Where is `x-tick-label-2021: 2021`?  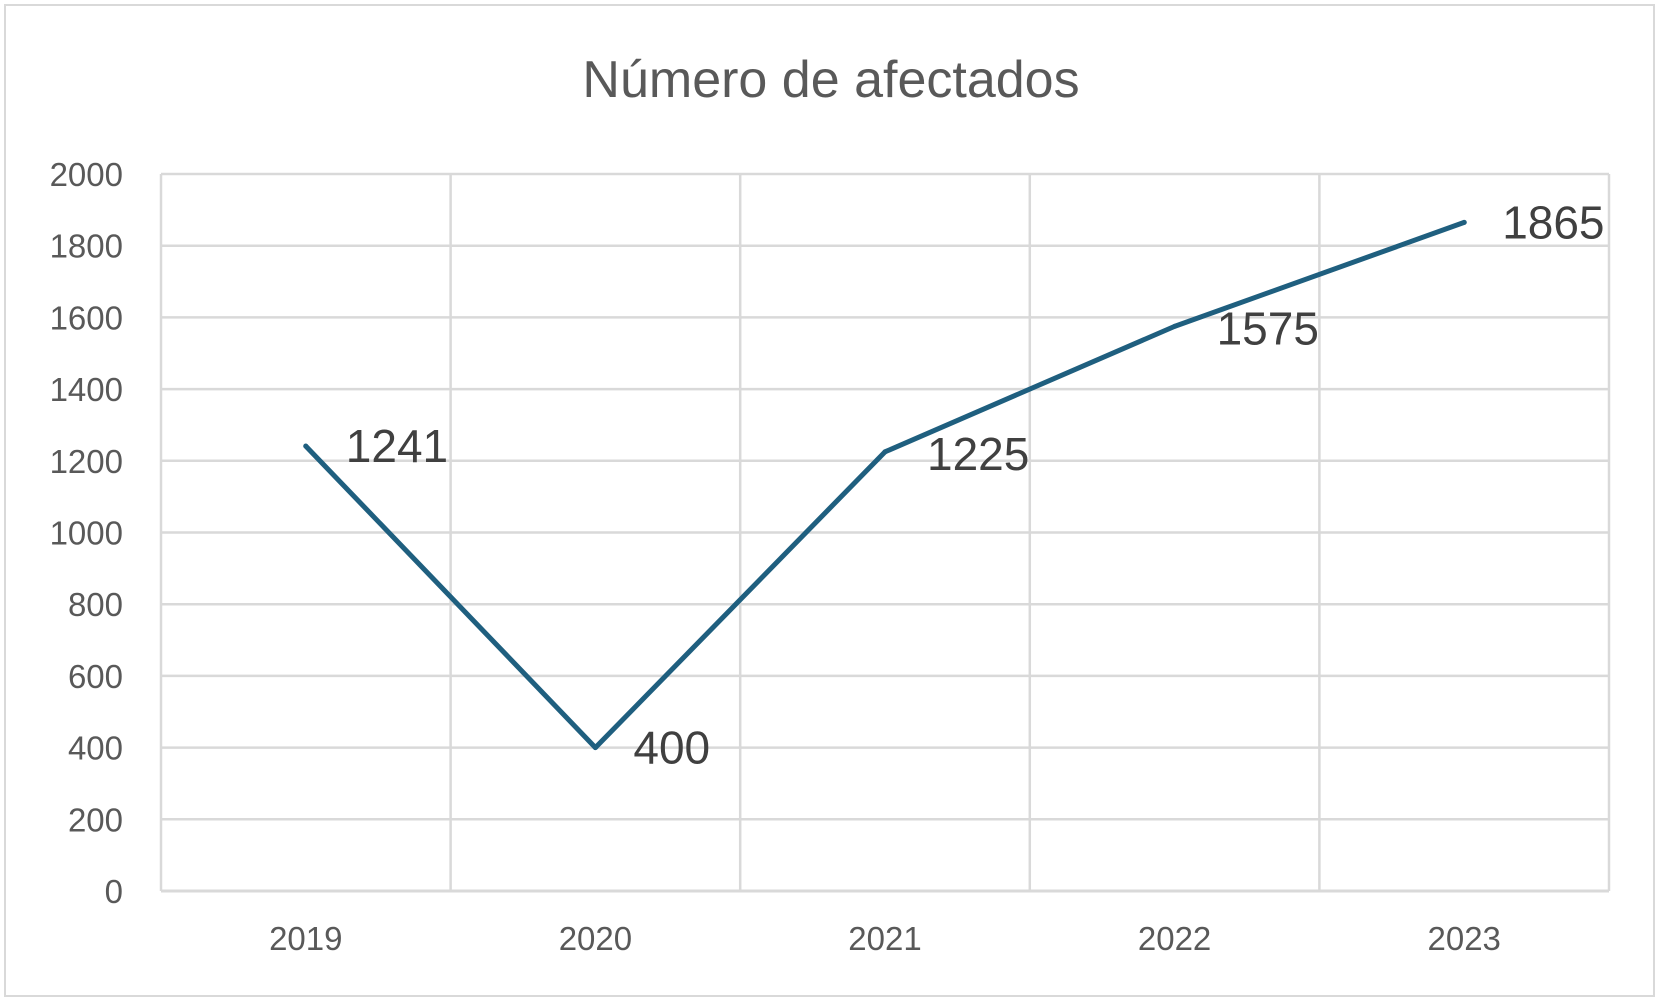 x-tick-label-2021: 2021 is located at coordinates (884, 938).